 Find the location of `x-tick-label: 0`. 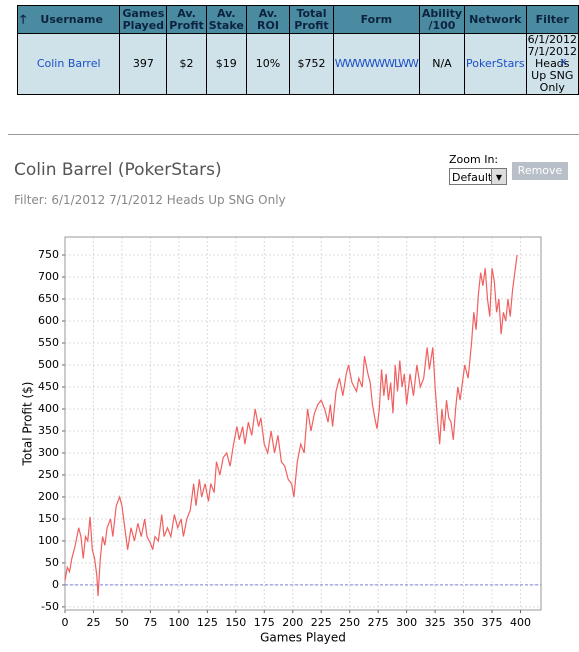

x-tick-label: 0 is located at coordinates (65, 622).